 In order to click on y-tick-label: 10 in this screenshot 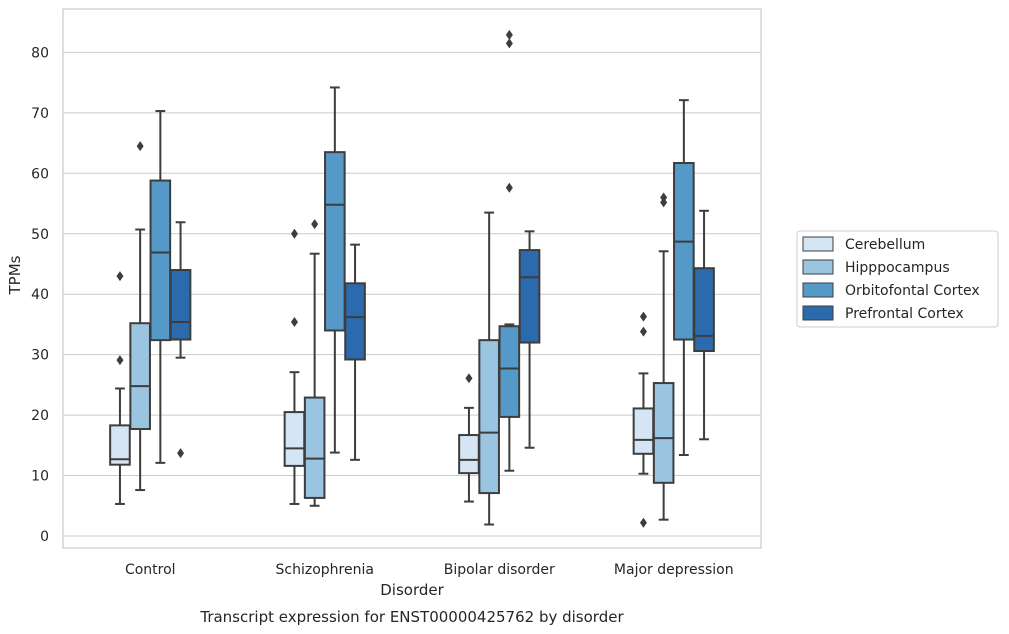, I will do `click(40, 477)`.